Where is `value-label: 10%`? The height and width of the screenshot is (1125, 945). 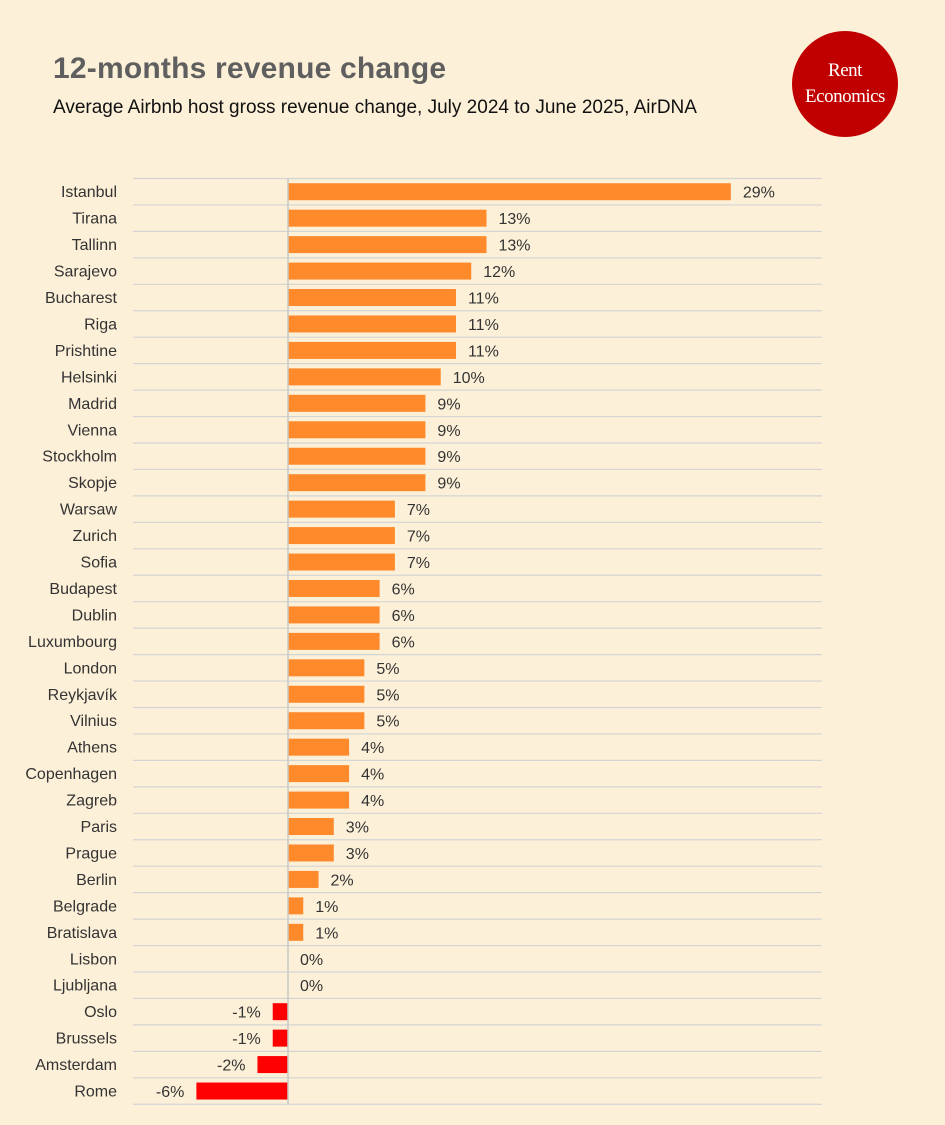 value-label: 10% is located at coordinates (469, 378).